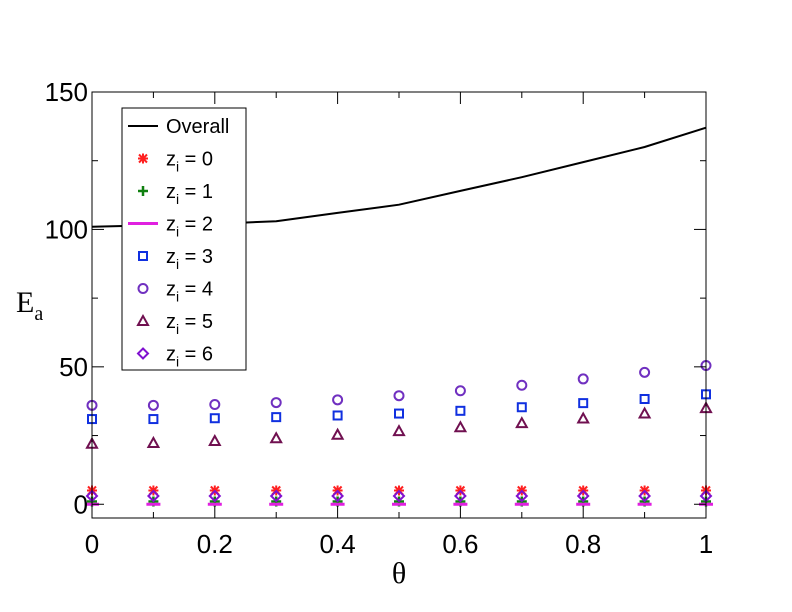 The image size is (792, 612). What do you see at coordinates (66, 229) in the screenshot?
I see `y-tick-label: 100` at bounding box center [66, 229].